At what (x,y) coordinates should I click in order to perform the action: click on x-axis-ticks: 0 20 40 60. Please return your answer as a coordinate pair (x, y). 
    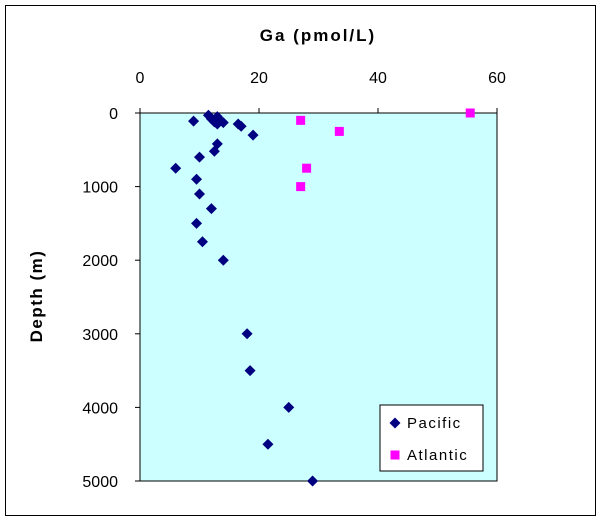
    Looking at the image, I should click on (321, 91).